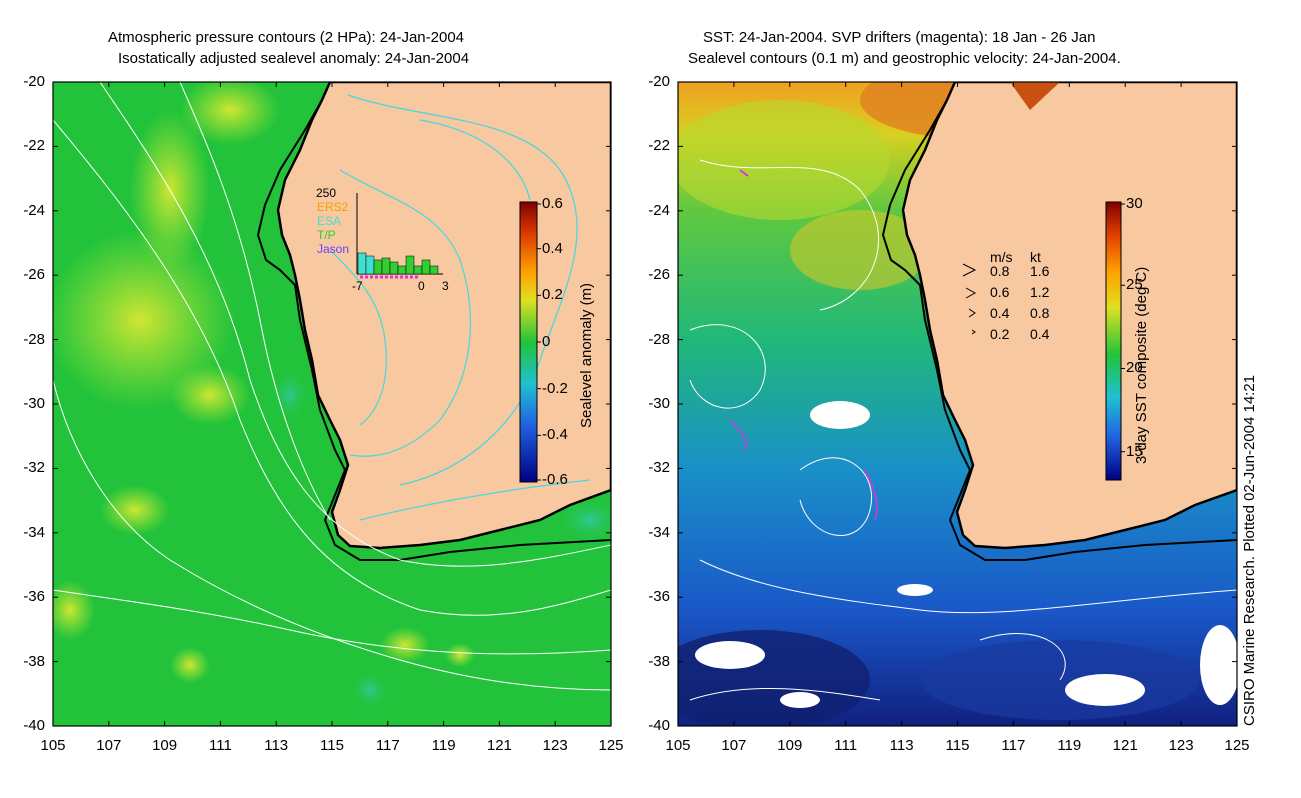 Image resolution: width=1301 pixels, height=798 pixels. What do you see at coordinates (34, 81) in the screenshot?
I see `y-tick-label: -20` at bounding box center [34, 81].